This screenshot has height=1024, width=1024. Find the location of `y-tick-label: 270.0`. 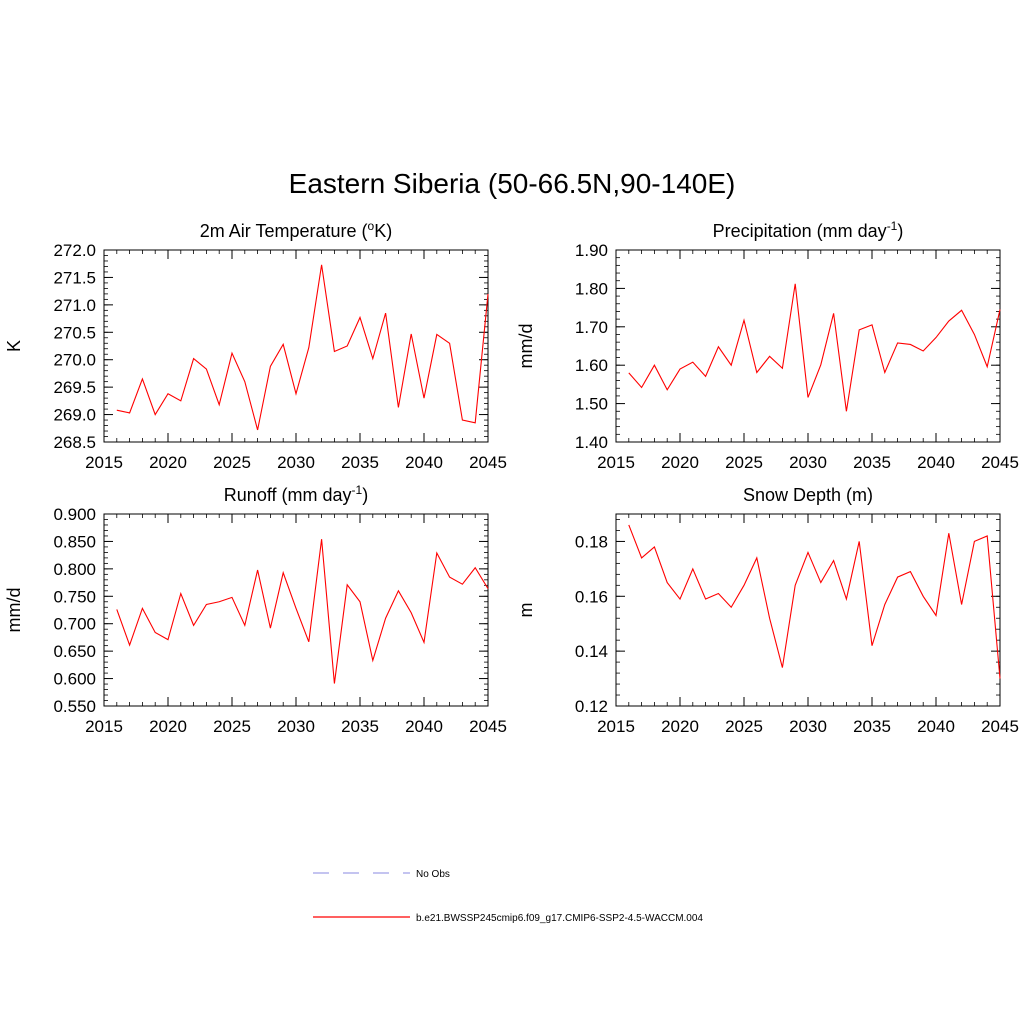

y-tick-label: 270.0 is located at coordinates (74, 360).